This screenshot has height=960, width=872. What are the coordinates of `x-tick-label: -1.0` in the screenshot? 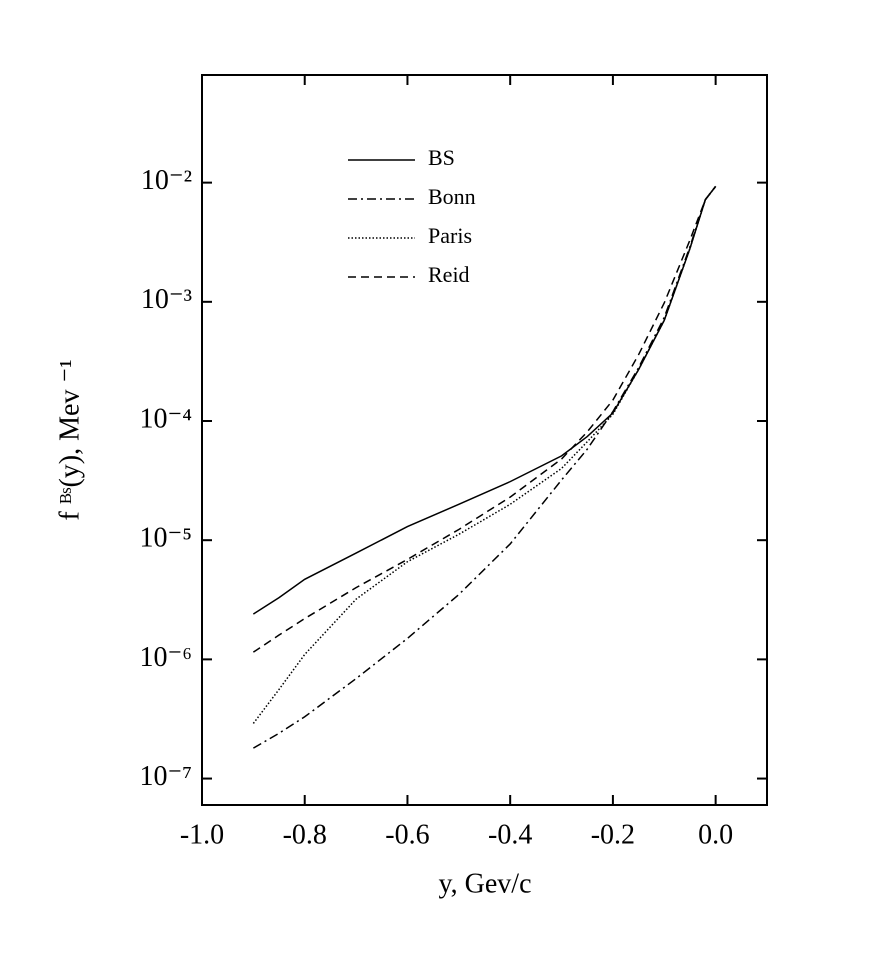 It's located at (202, 834).